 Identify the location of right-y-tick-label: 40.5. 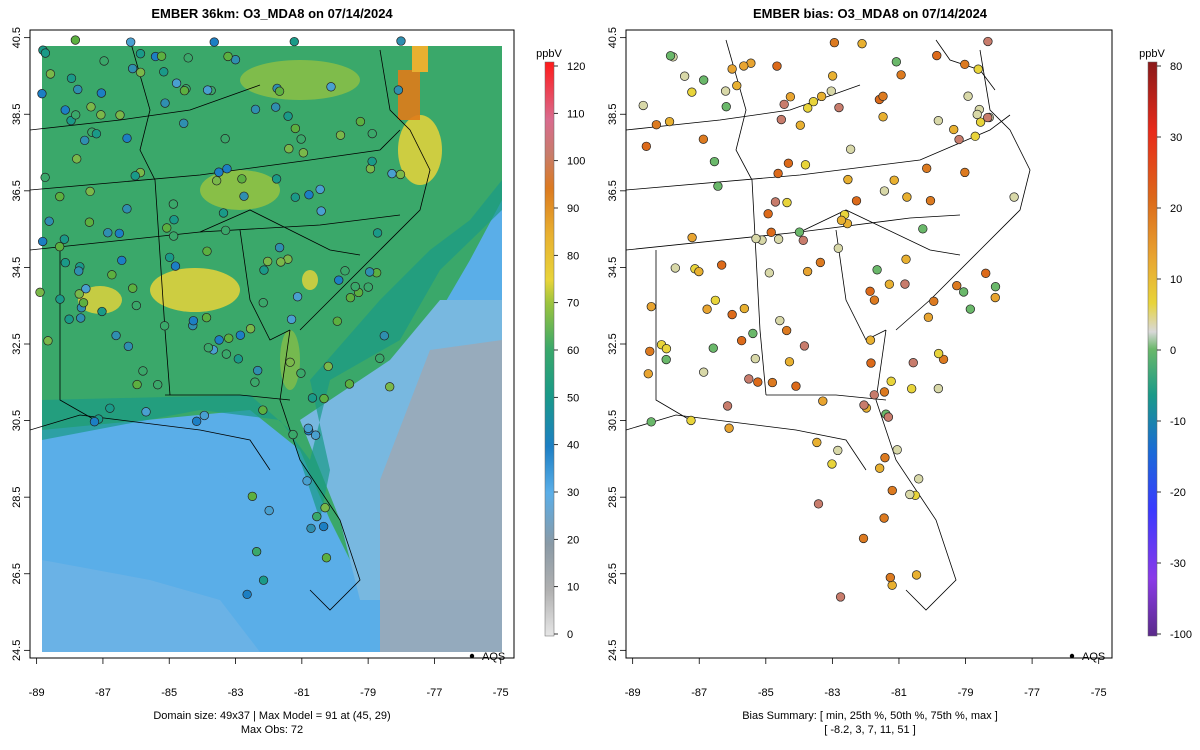
(613, 37).